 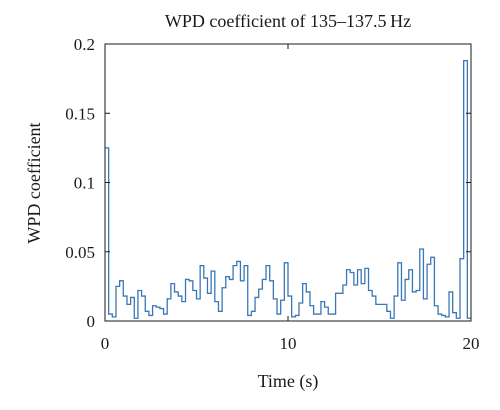 I want to click on x-axis-label: Time (s), so click(x=288, y=381).